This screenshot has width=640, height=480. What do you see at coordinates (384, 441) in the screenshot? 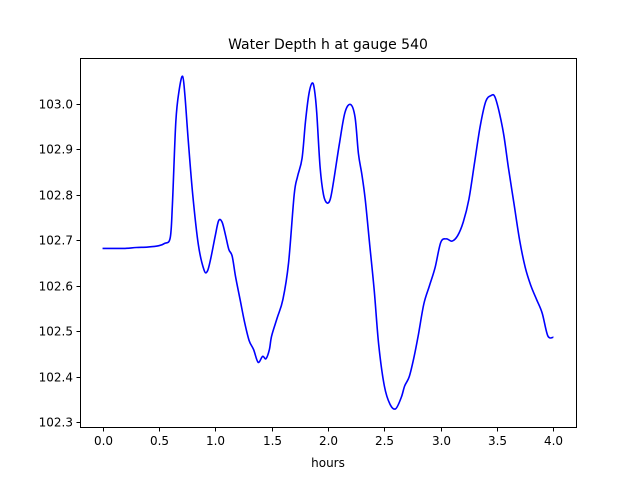
I see `x-tick-label: 2.5` at bounding box center [384, 441].